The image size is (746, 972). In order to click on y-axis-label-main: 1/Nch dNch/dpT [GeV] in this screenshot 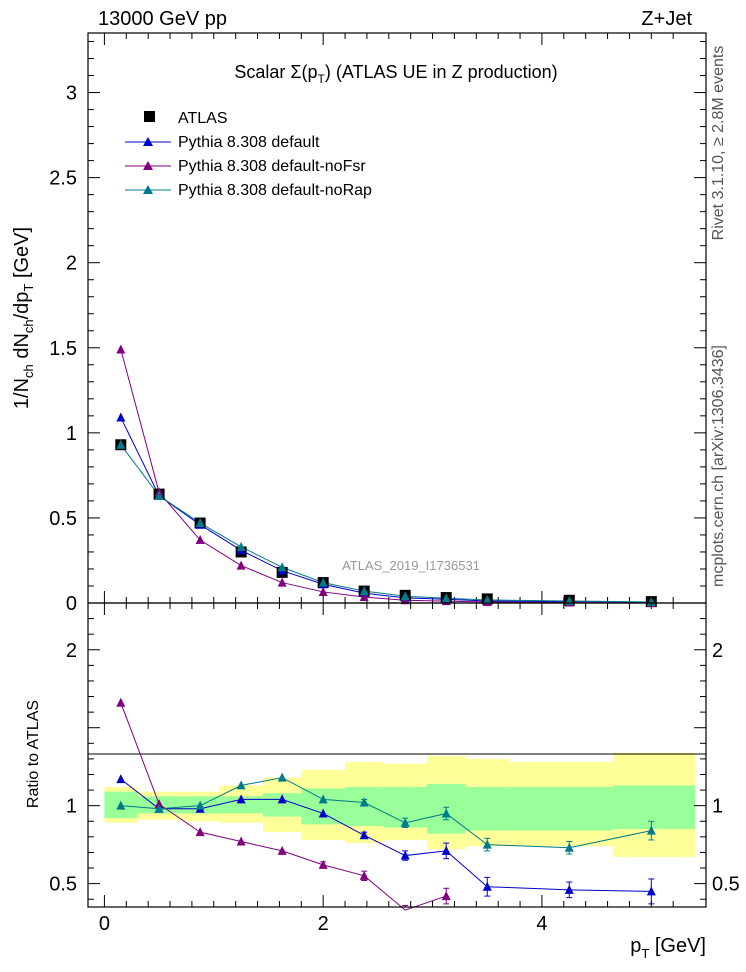, I will do `click(23, 318)`.